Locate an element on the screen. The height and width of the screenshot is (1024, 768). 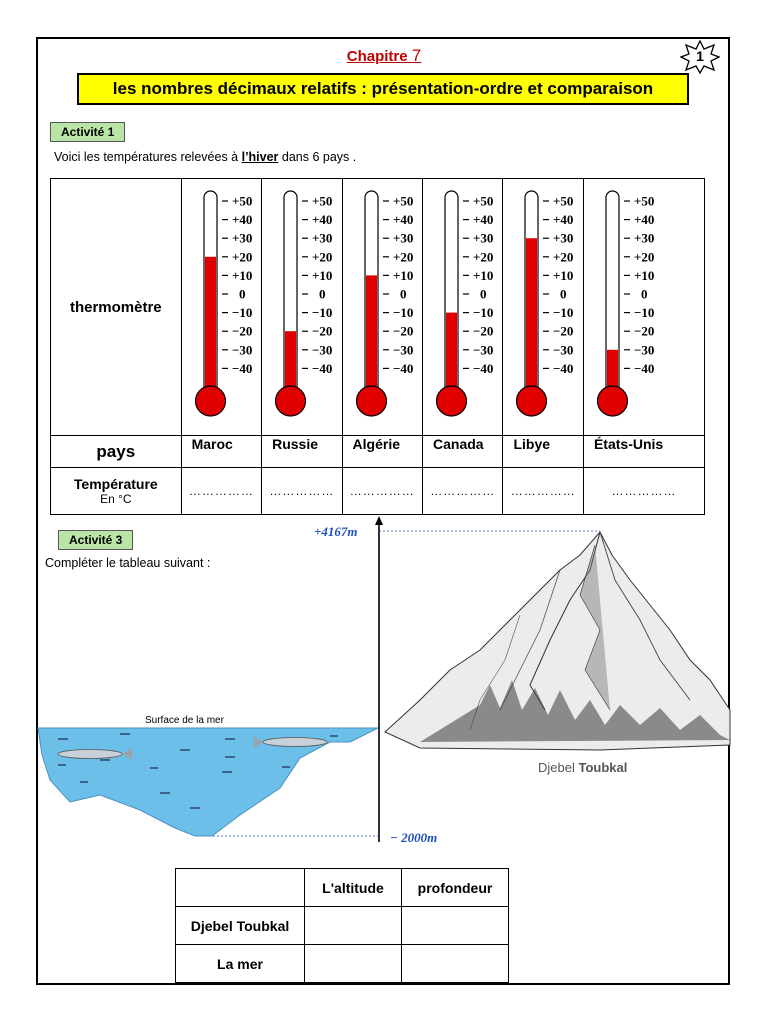
chapter-label: Chapitre is located at coordinates (377, 56).